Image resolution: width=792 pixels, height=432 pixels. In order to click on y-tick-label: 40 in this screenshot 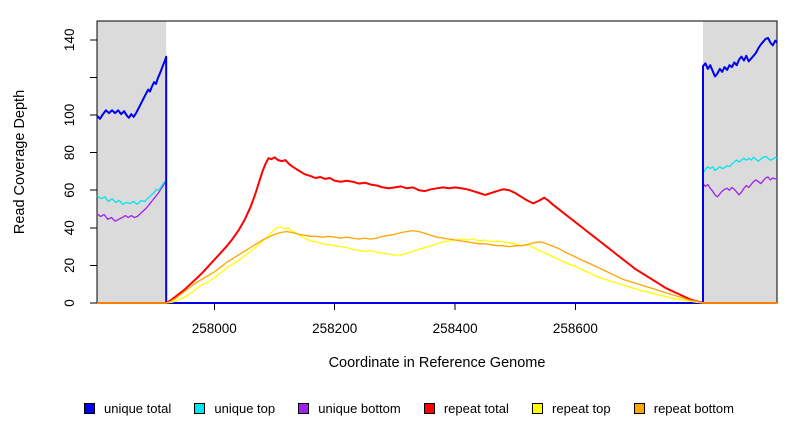, I will do `click(69, 227)`.